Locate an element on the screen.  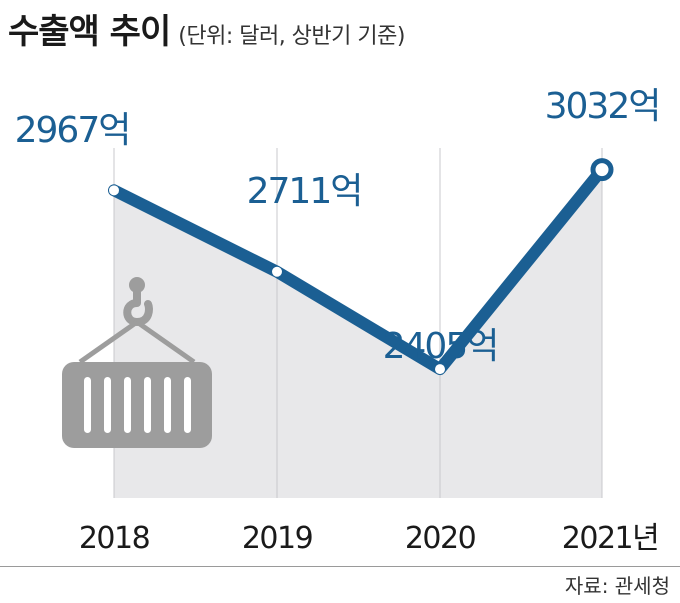
x-tick-label: 2019 is located at coordinates (277, 538).